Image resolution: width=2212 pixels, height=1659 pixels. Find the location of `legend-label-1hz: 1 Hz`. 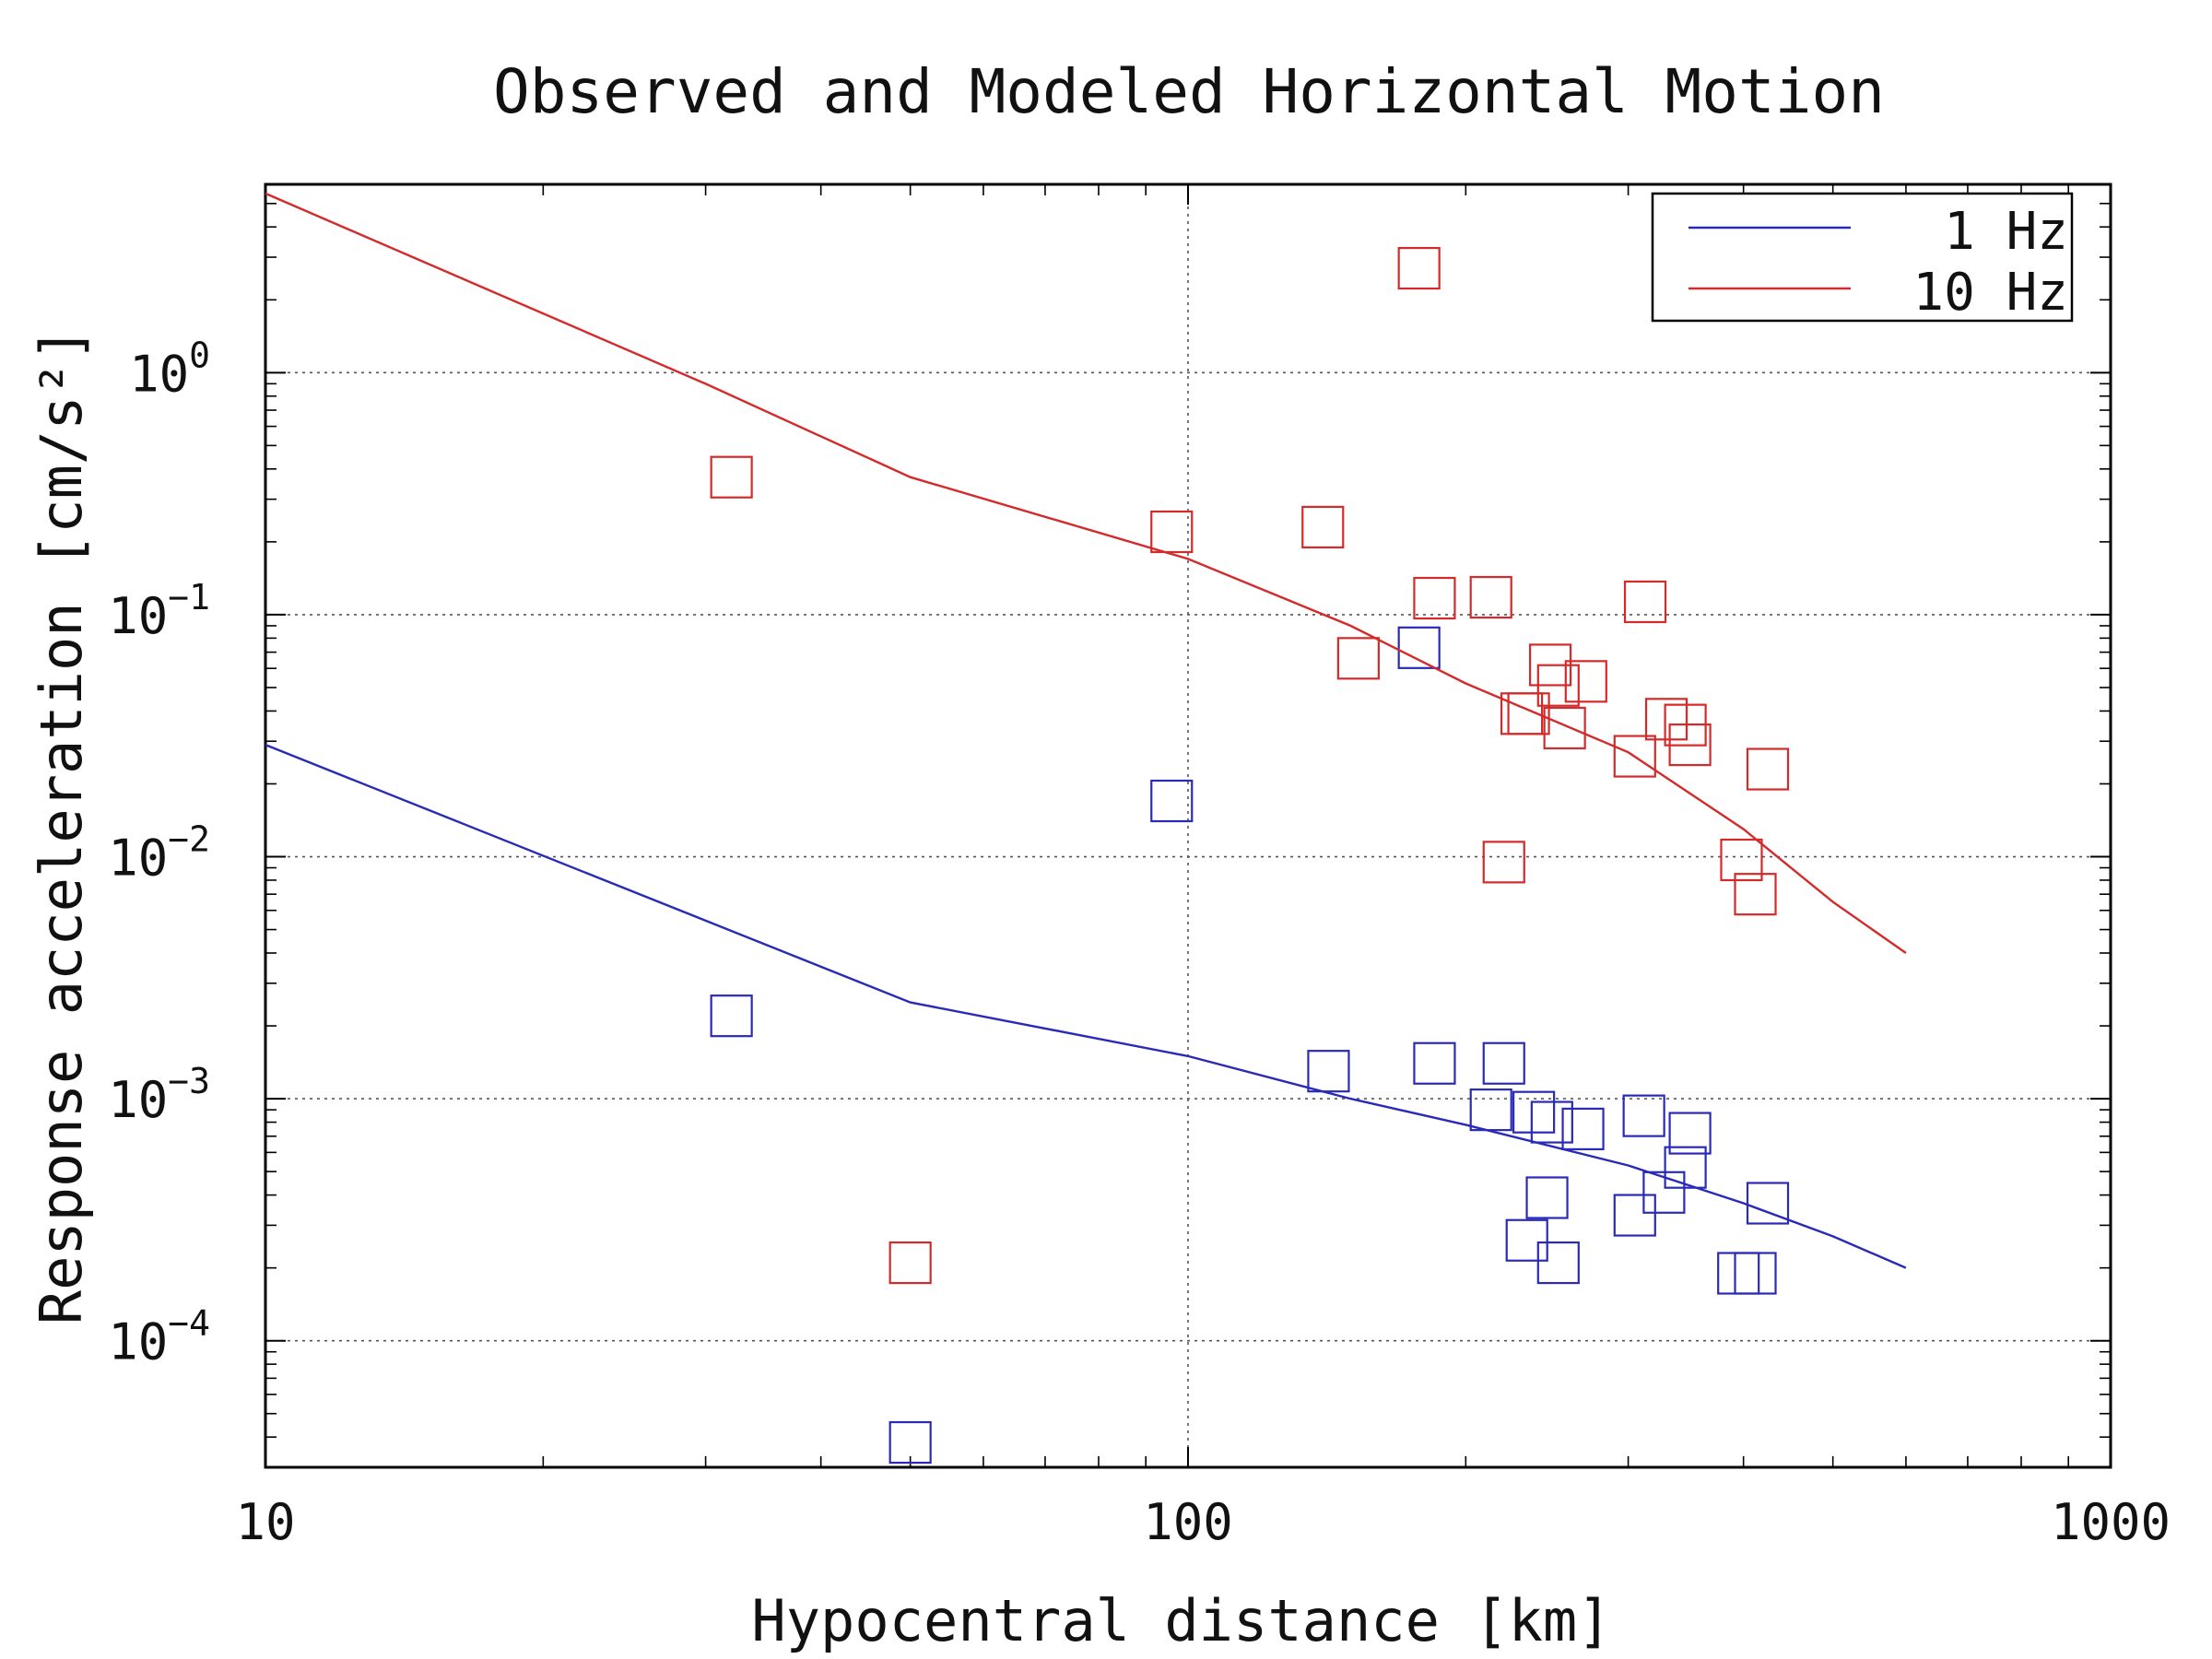

legend-label-1hz: 1 Hz is located at coordinates (2006, 232).